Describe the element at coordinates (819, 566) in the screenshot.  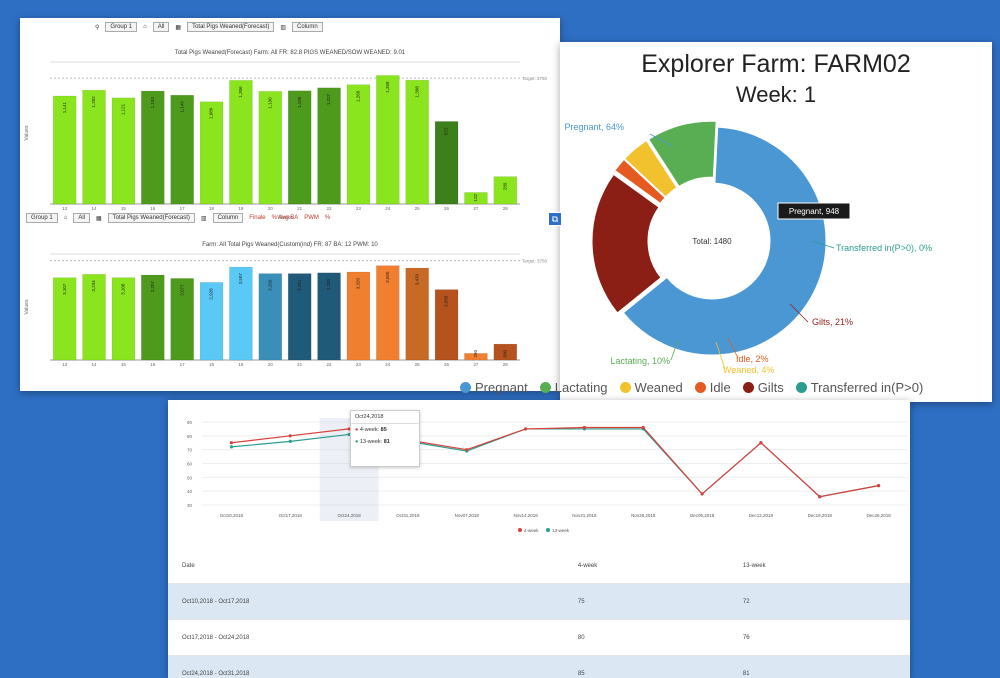
I see `header-13week: 13-week` at that location.